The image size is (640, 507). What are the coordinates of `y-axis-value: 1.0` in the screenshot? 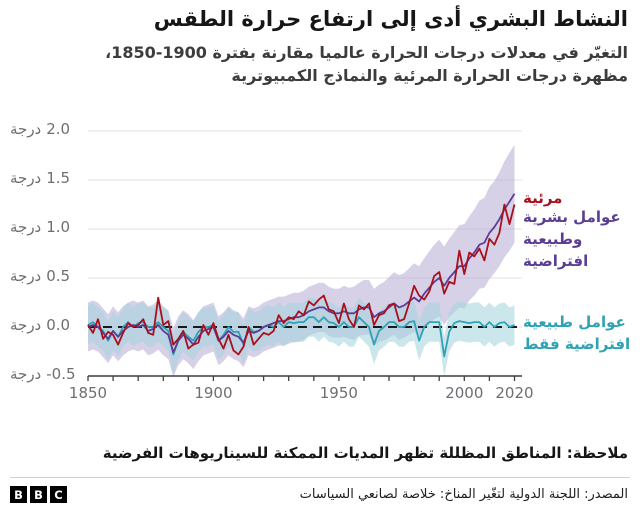 It's located at (58, 227).